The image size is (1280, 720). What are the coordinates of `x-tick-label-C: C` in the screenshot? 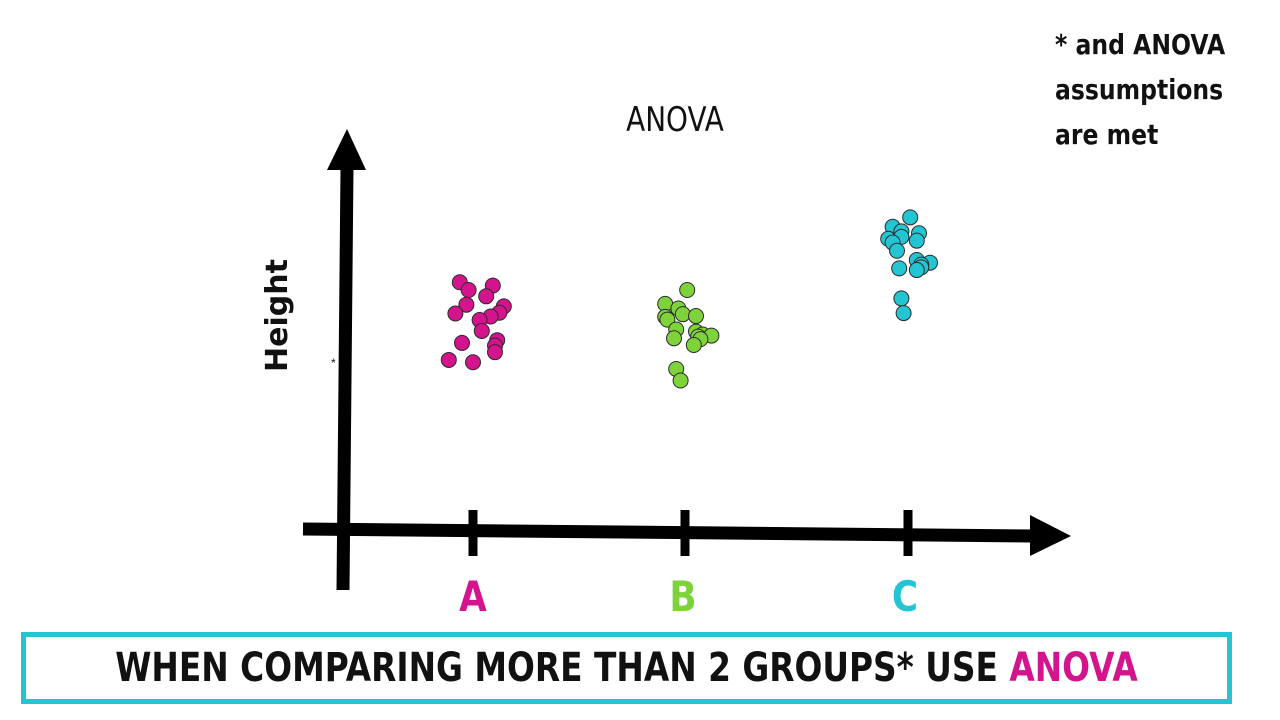 It's located at (905, 596).